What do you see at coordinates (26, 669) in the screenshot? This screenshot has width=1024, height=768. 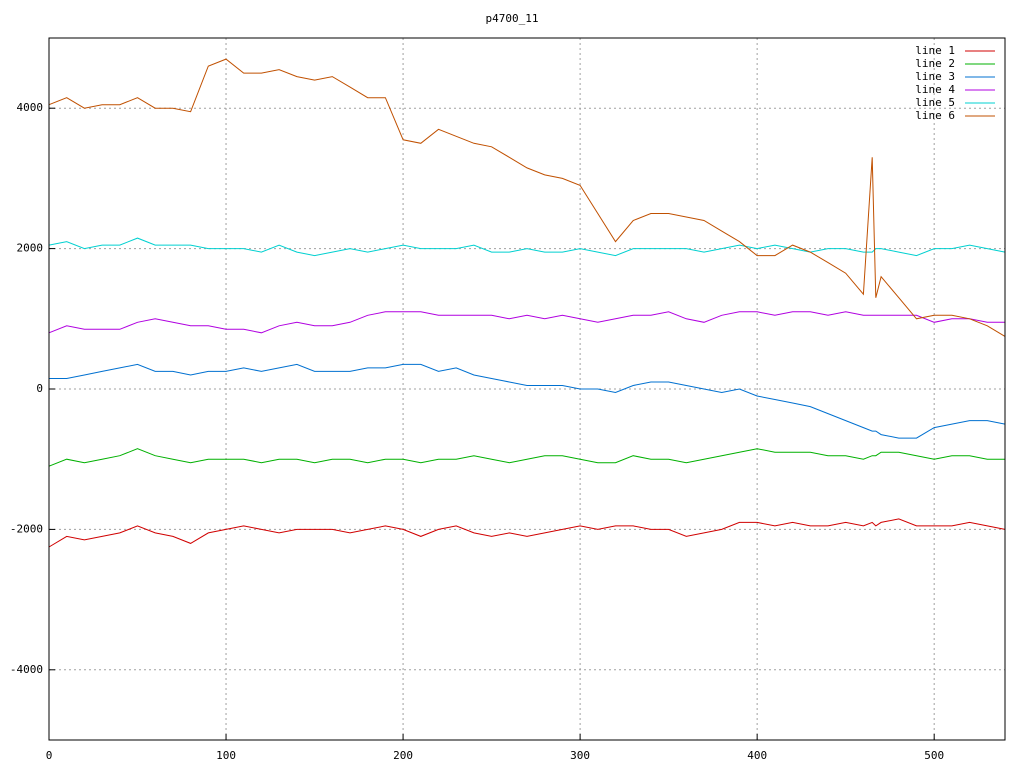 I see `y-tick-label: -4000` at bounding box center [26, 669].